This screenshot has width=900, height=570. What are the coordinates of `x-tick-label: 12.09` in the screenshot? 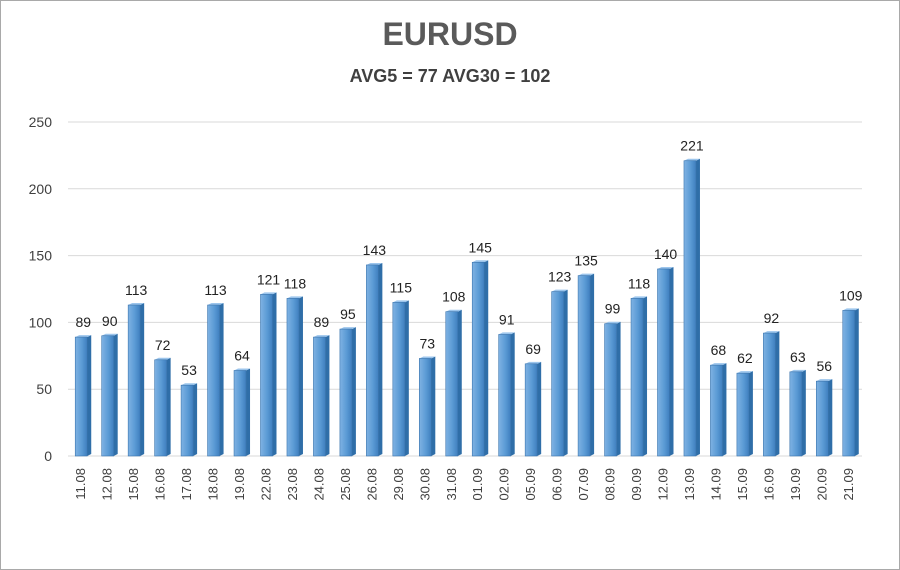 It's located at (663, 484).